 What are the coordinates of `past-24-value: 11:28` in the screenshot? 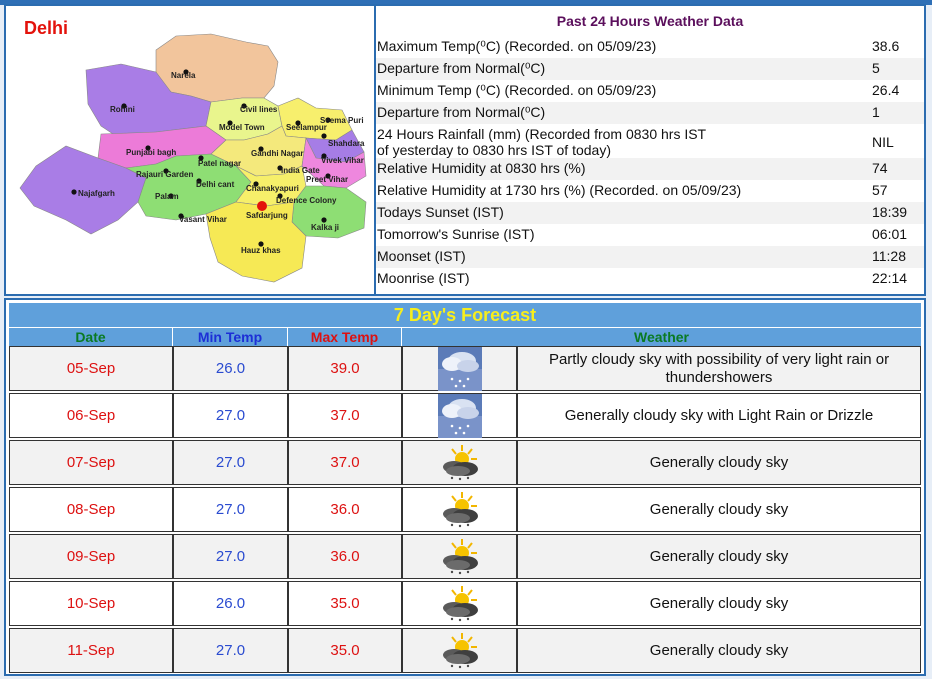 It's located at (889, 256).